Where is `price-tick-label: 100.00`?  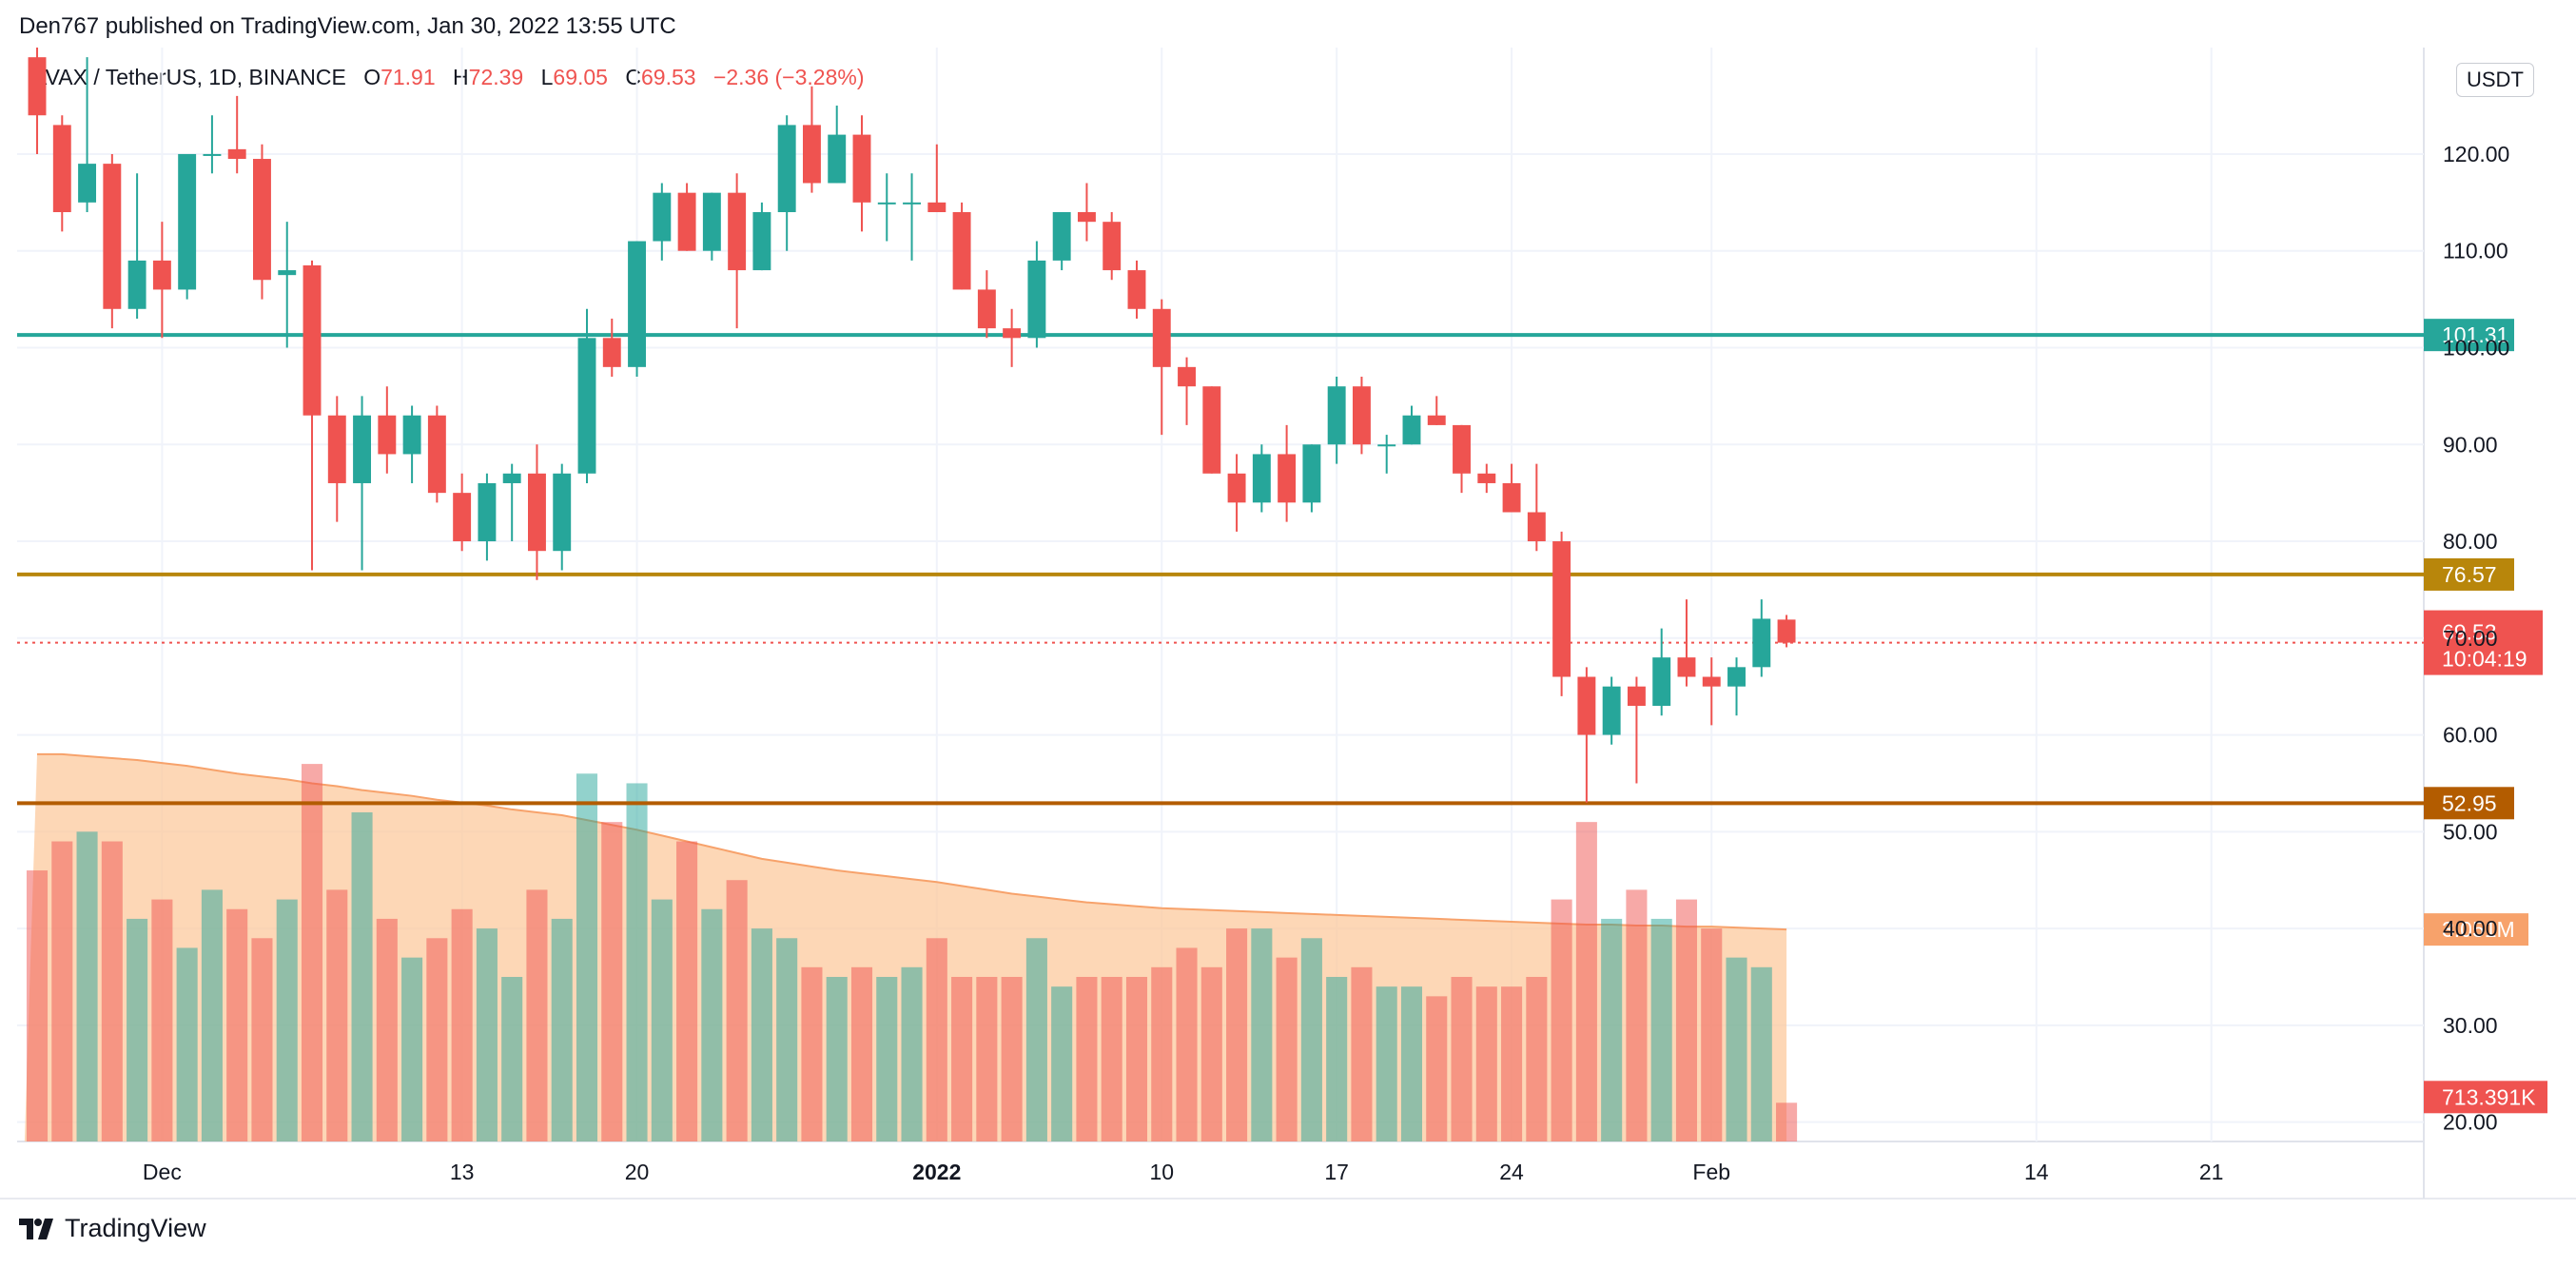
price-tick-label: 100.00 is located at coordinates (2476, 347).